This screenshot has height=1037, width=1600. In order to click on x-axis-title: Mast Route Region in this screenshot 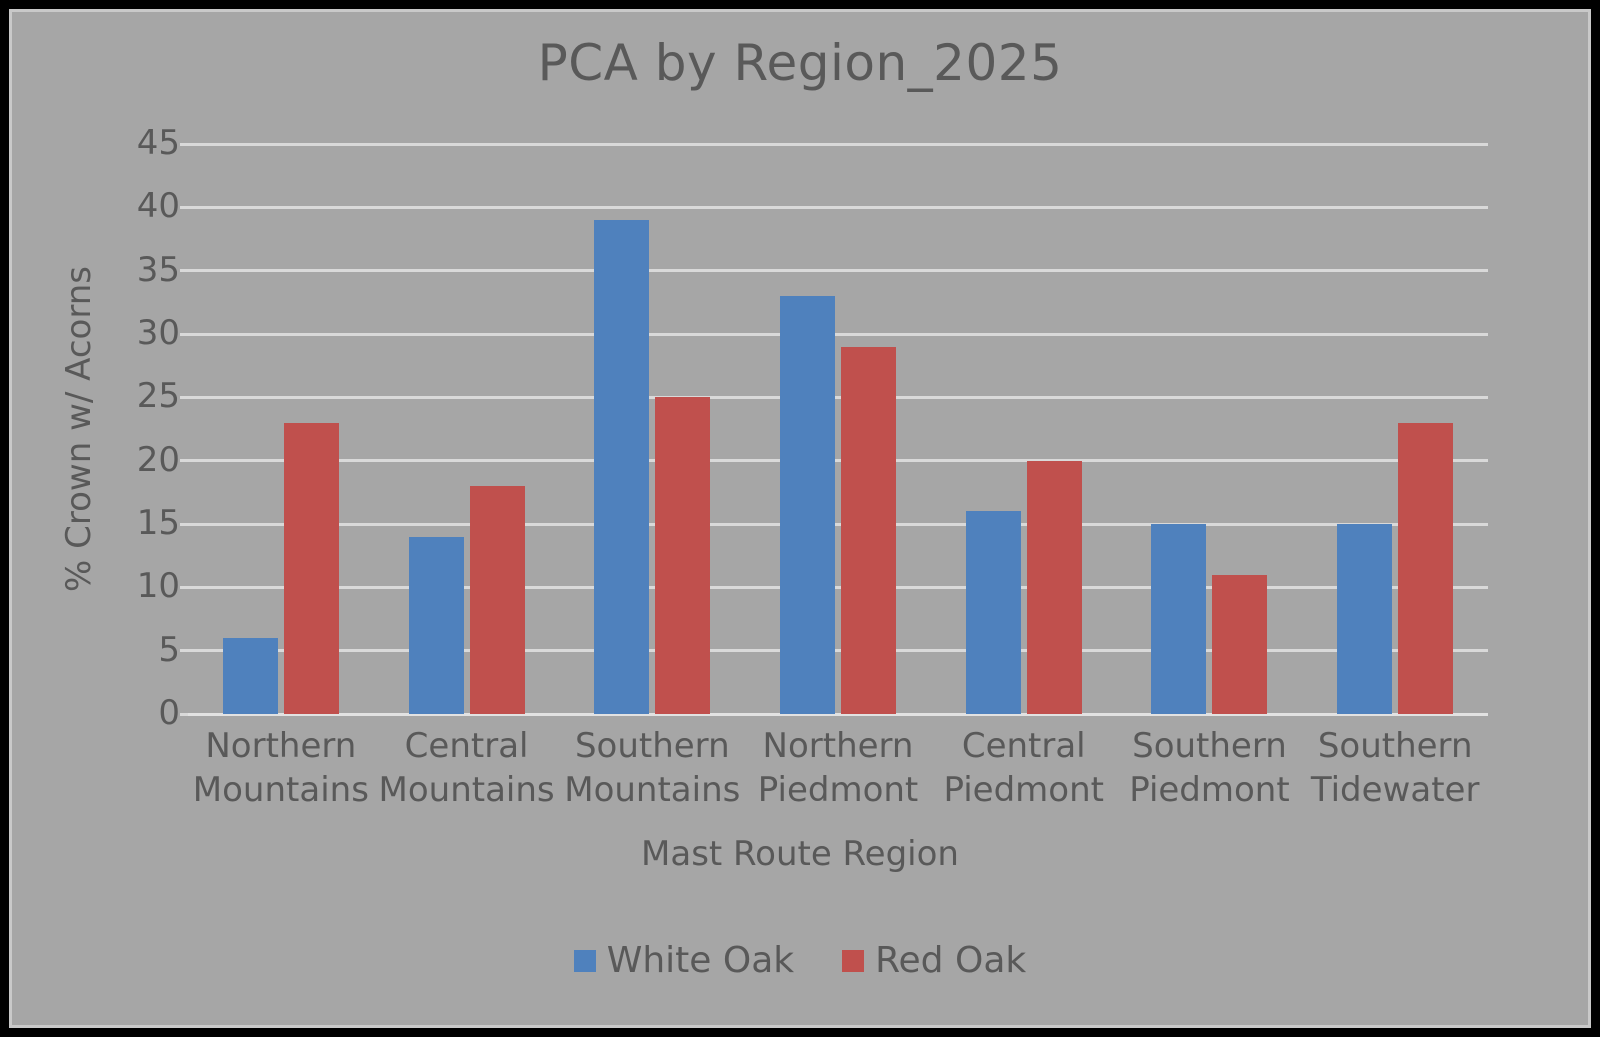, I will do `click(800, 854)`.